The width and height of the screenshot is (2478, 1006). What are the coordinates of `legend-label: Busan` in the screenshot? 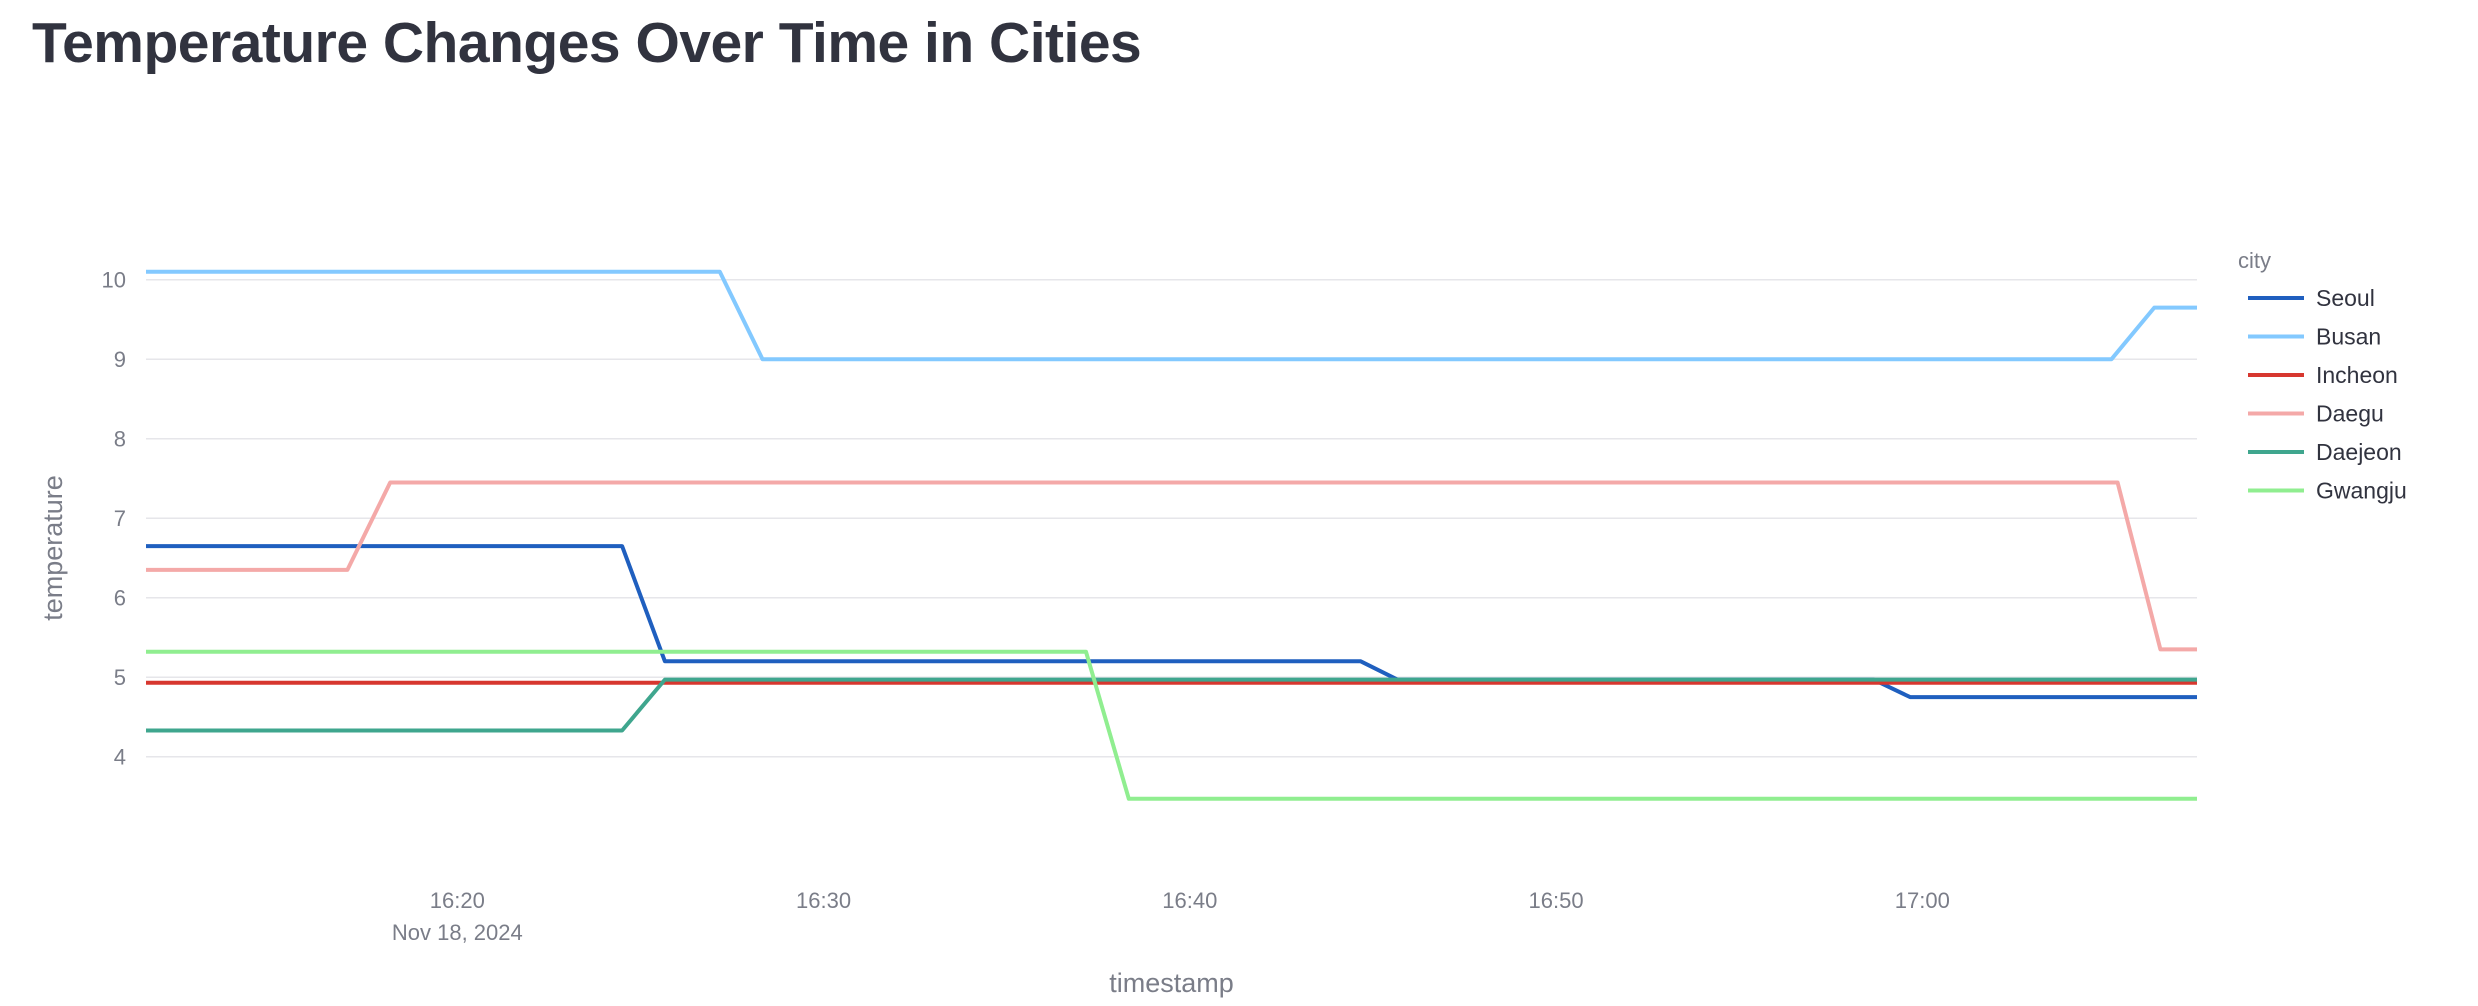 It's located at (2348, 337).